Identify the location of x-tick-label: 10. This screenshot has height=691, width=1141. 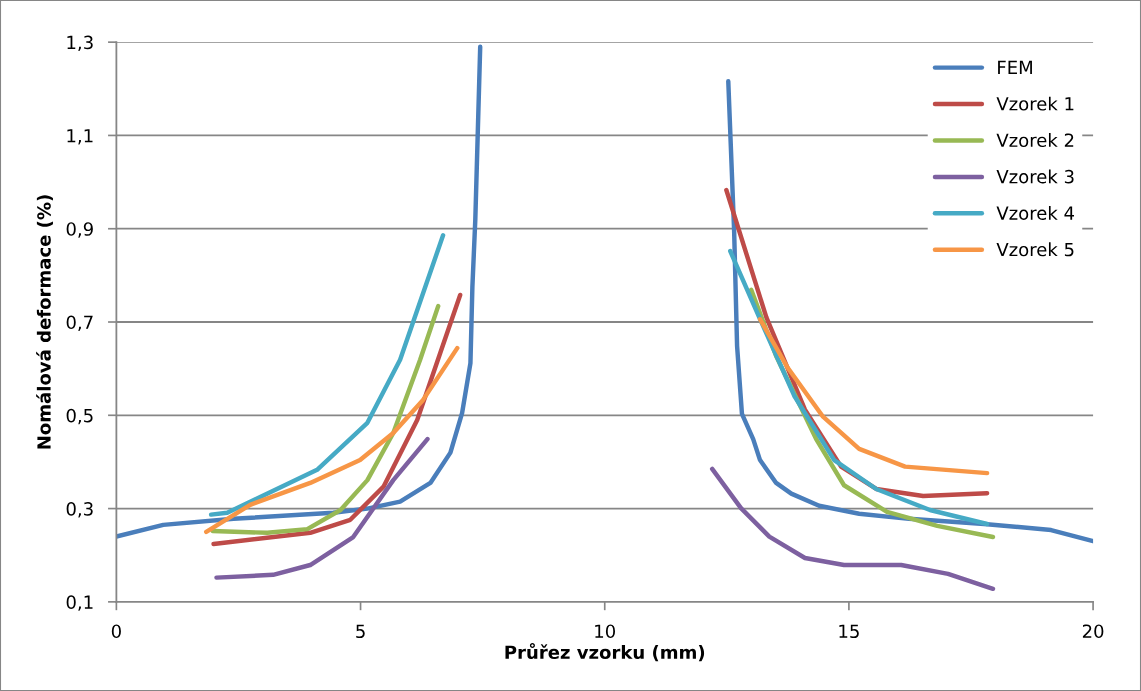
(605, 631).